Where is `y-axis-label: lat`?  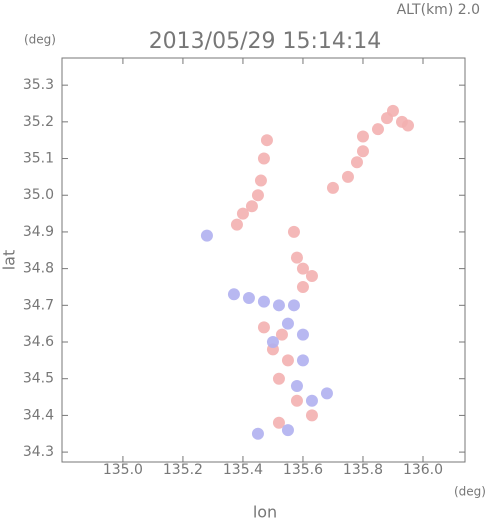 y-axis-label: lat is located at coordinates (9, 260).